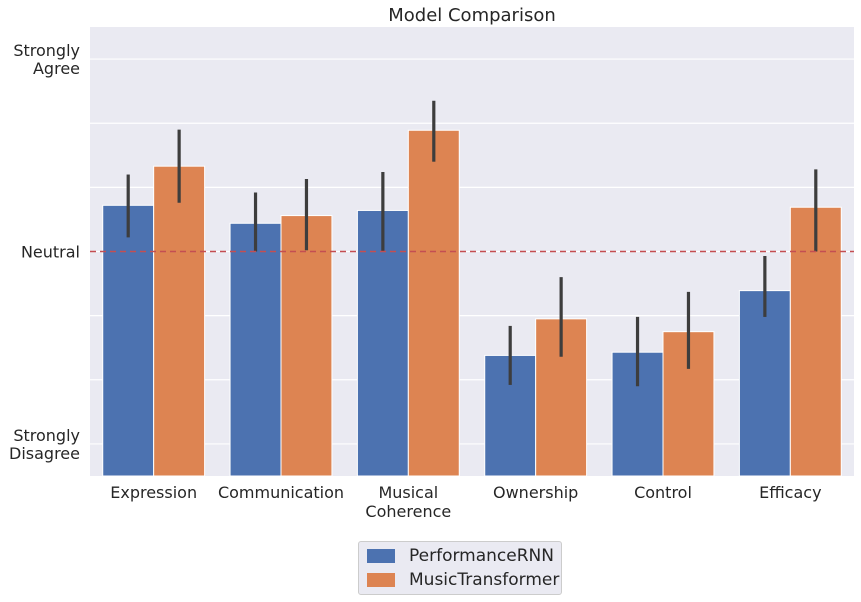  Describe the element at coordinates (44, 444) in the screenshot. I see `y-tick-label: Strongly Disagree` at that location.